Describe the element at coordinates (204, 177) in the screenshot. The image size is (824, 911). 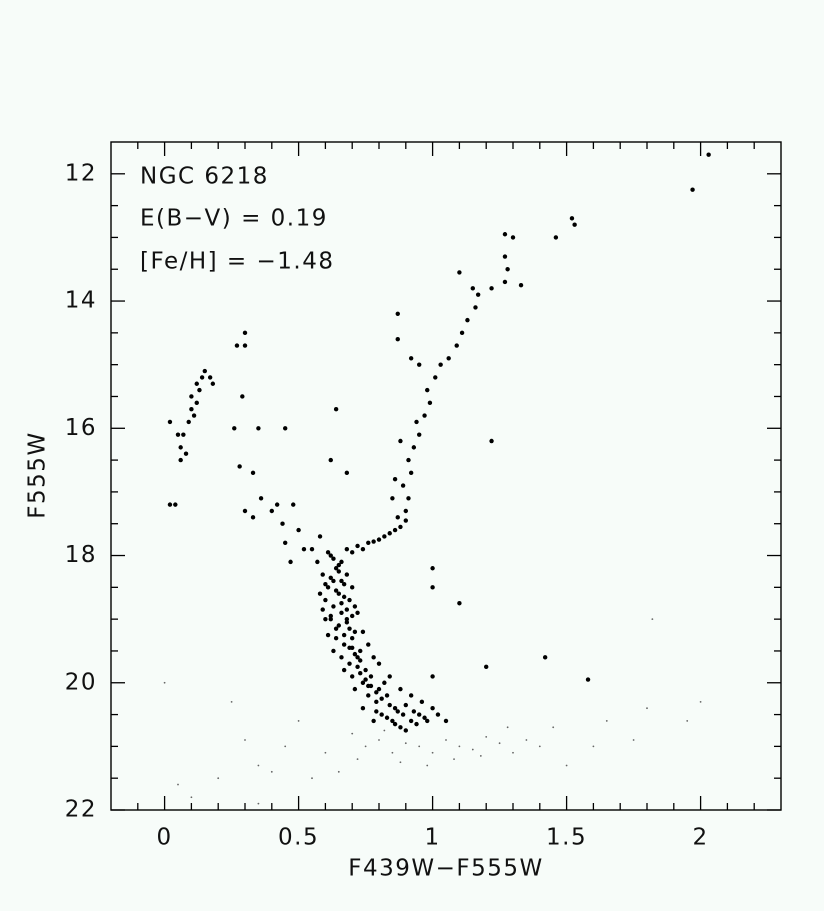
I see `annotation: NGC 6218` at that location.